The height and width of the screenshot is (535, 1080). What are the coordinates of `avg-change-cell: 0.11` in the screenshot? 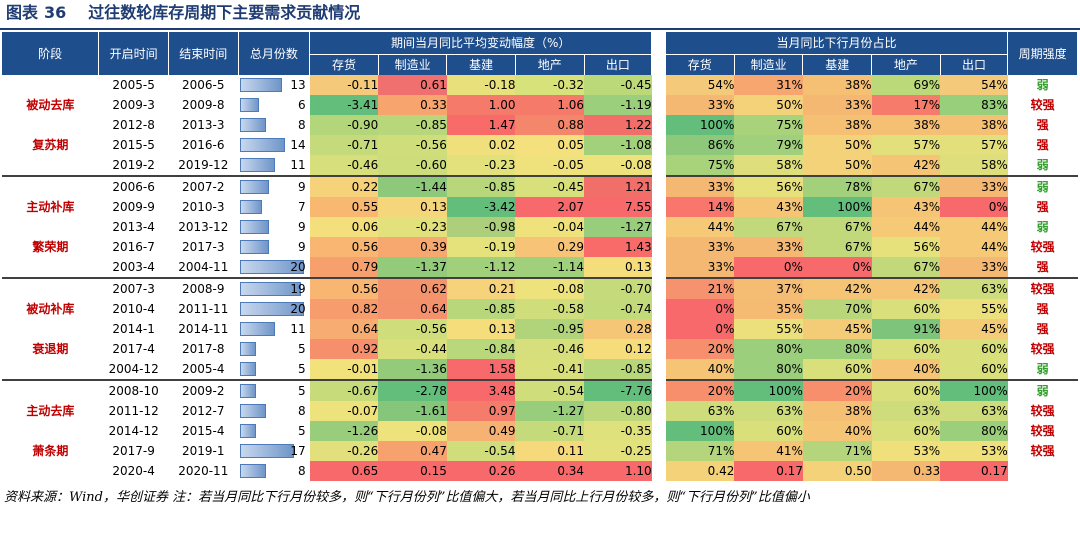 It's located at (550, 451).